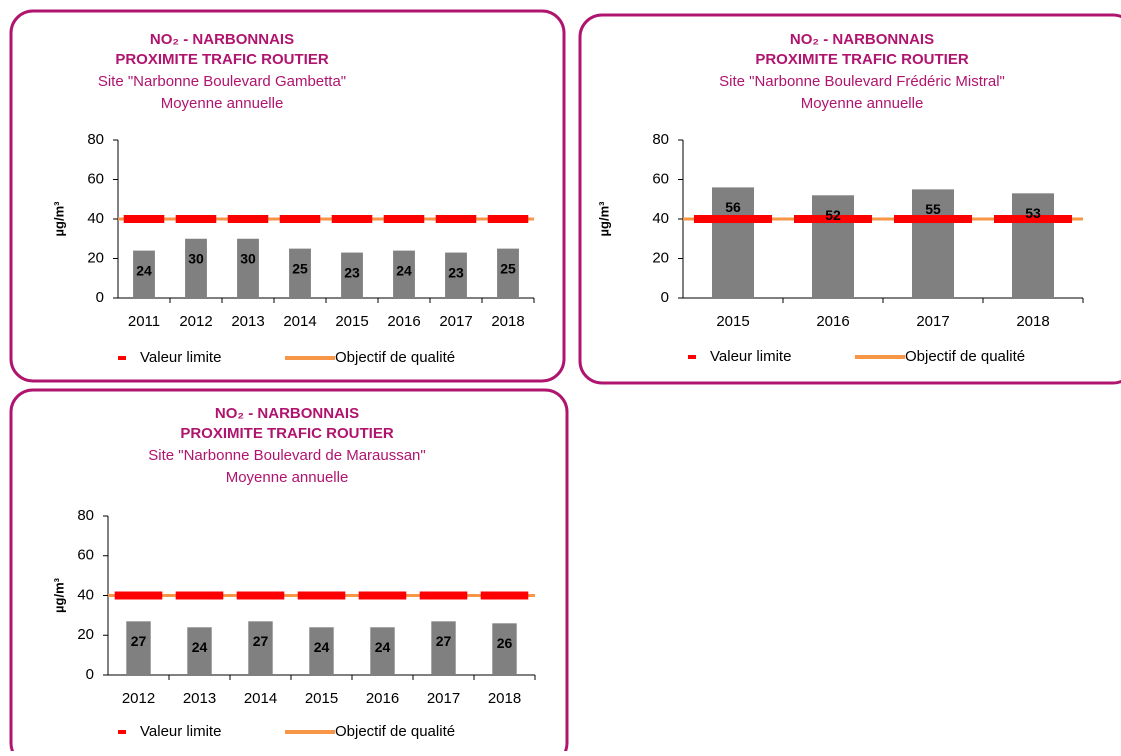 The image size is (1121, 756). I want to click on data-label: 56, so click(733, 207).